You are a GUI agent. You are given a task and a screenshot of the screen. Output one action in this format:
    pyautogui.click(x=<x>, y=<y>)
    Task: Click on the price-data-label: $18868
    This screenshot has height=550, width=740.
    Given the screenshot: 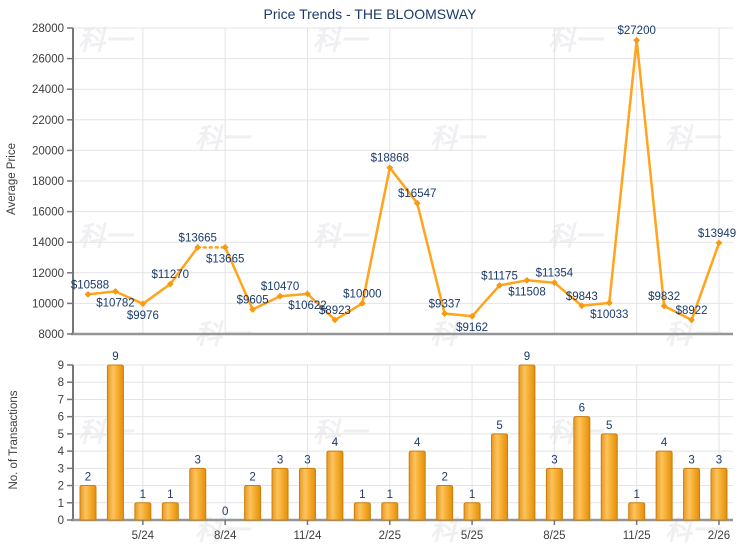 What is the action you would take?
    pyautogui.click(x=390, y=159)
    